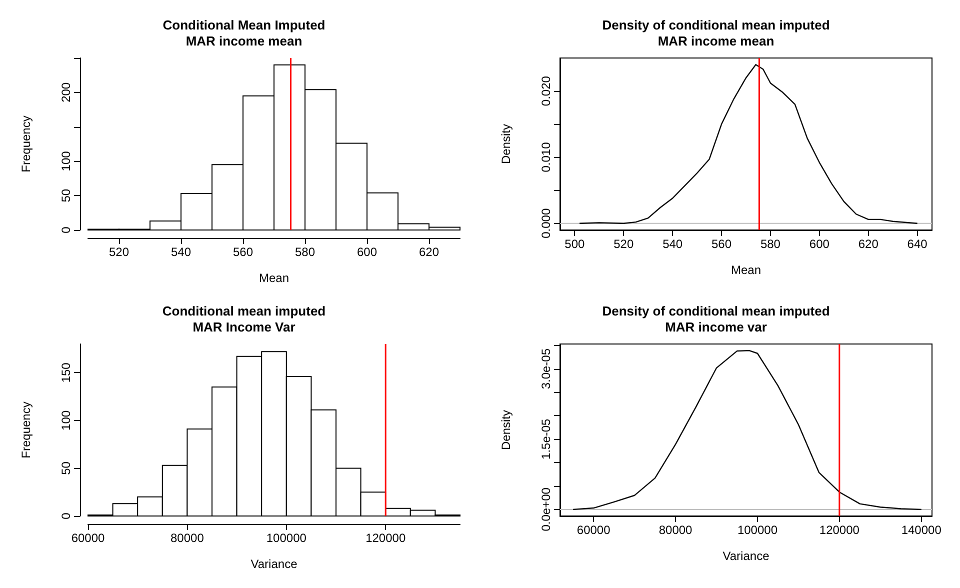  Describe the element at coordinates (575, 244) in the screenshot. I see `x-tick-label: 500` at that location.